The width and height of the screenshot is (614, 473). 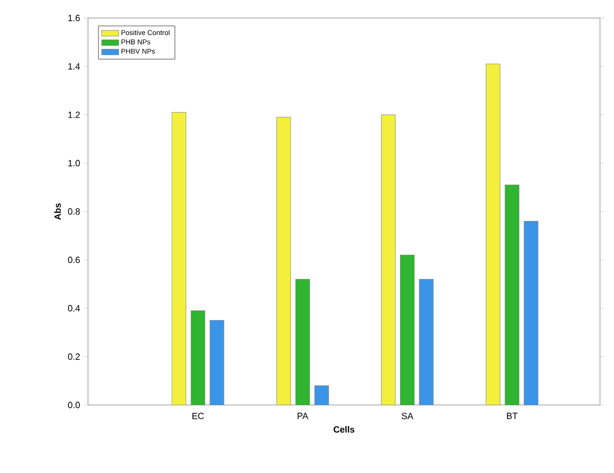 What do you see at coordinates (74, 356) in the screenshot?
I see `y-tick-label: 0.2` at bounding box center [74, 356].